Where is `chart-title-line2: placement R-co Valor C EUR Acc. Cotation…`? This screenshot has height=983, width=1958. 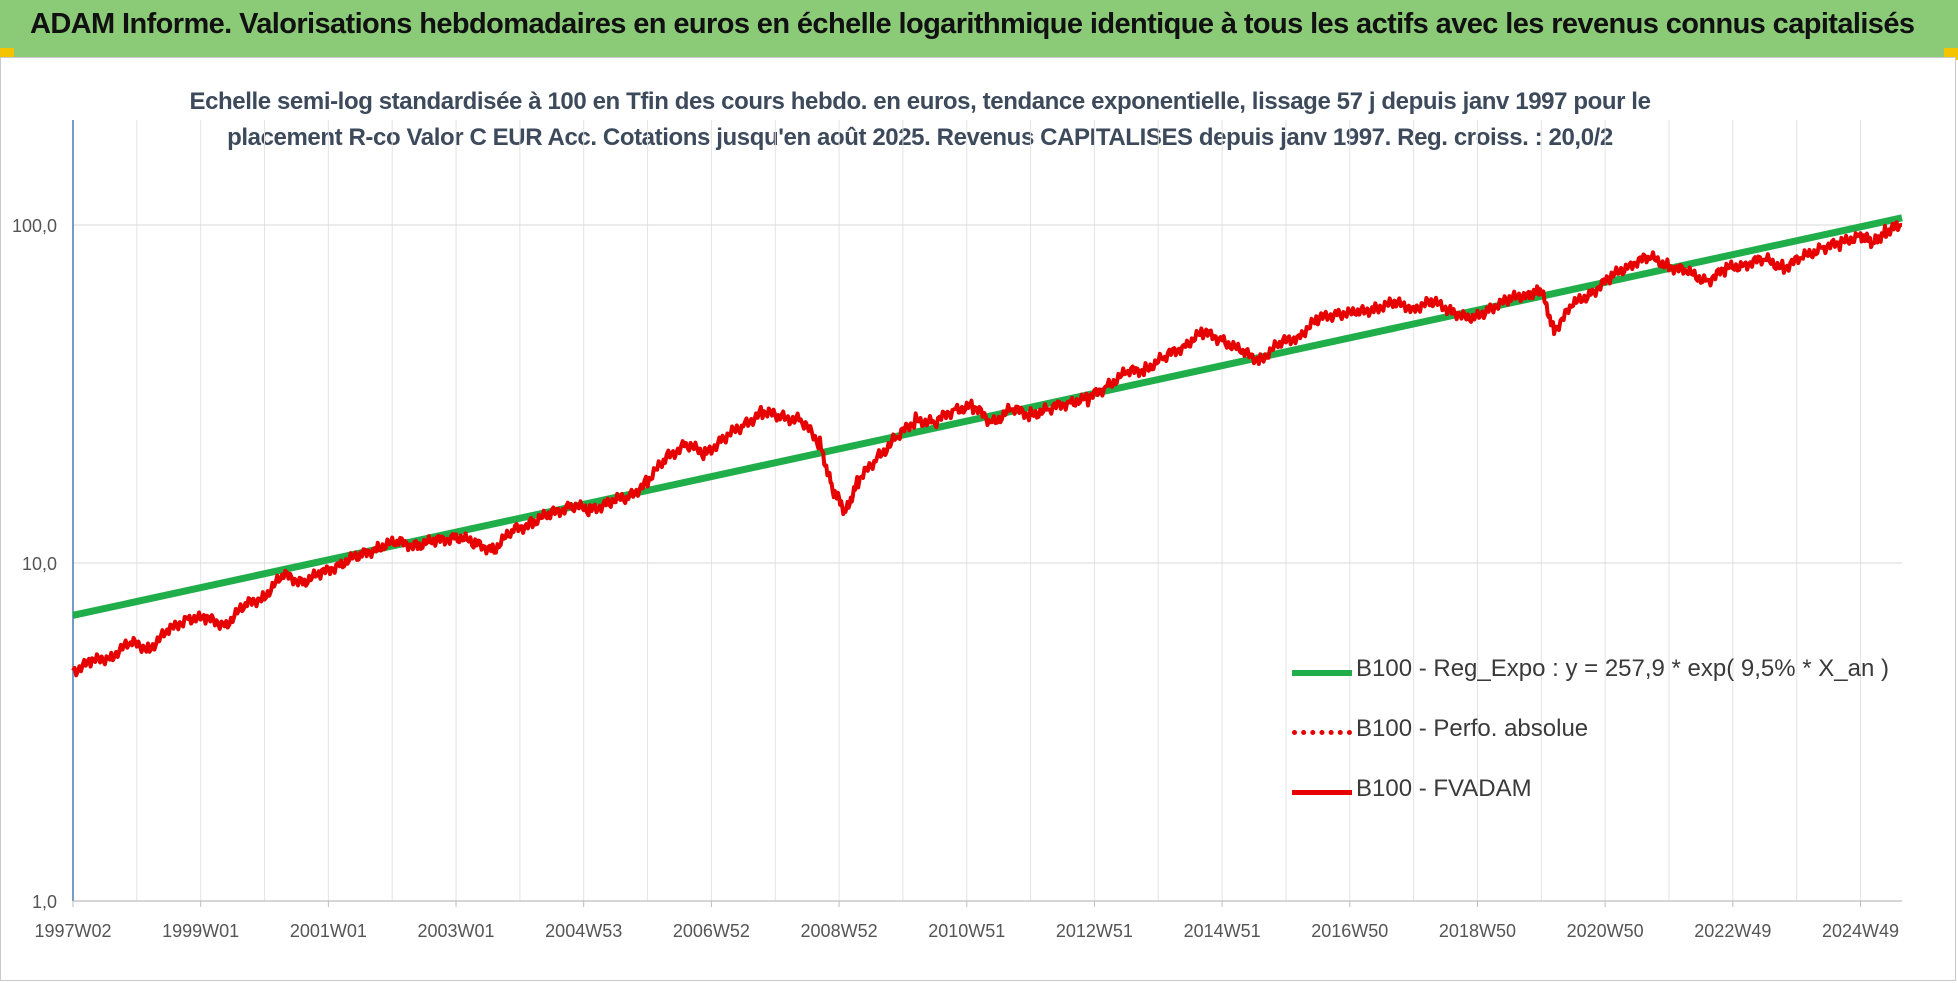
chart-title-line2: placement R-co Valor C EUR Acc. Cotation… is located at coordinates (920, 137).